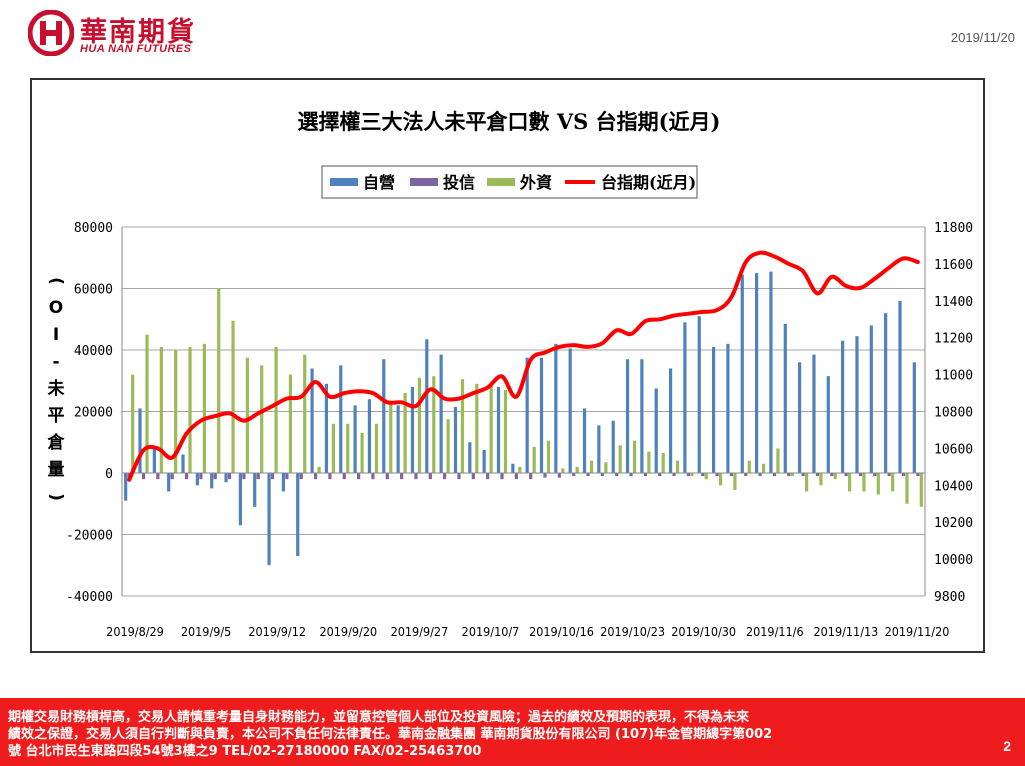  I want to click on y-label-char: (, so click(56, 281).